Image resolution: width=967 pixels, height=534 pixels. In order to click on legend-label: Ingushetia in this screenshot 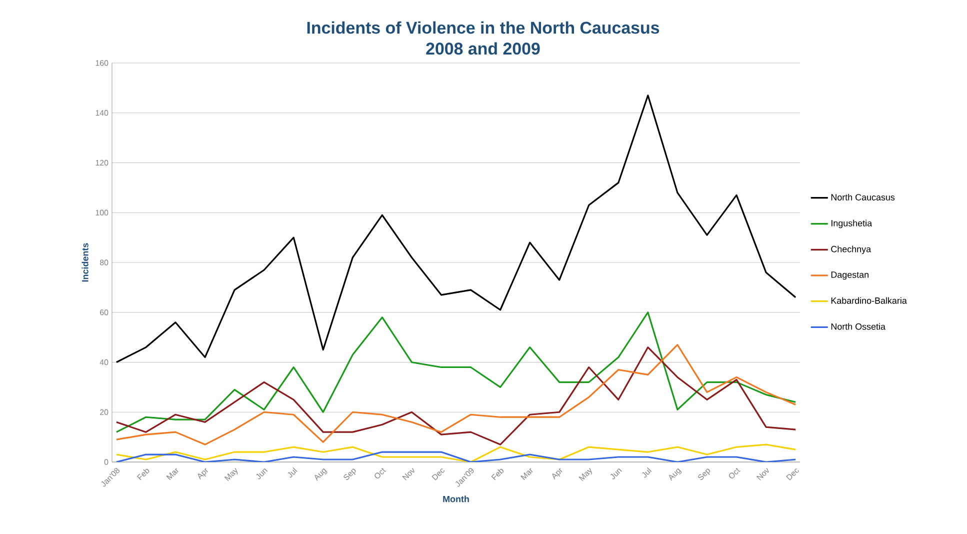, I will do `click(852, 224)`.